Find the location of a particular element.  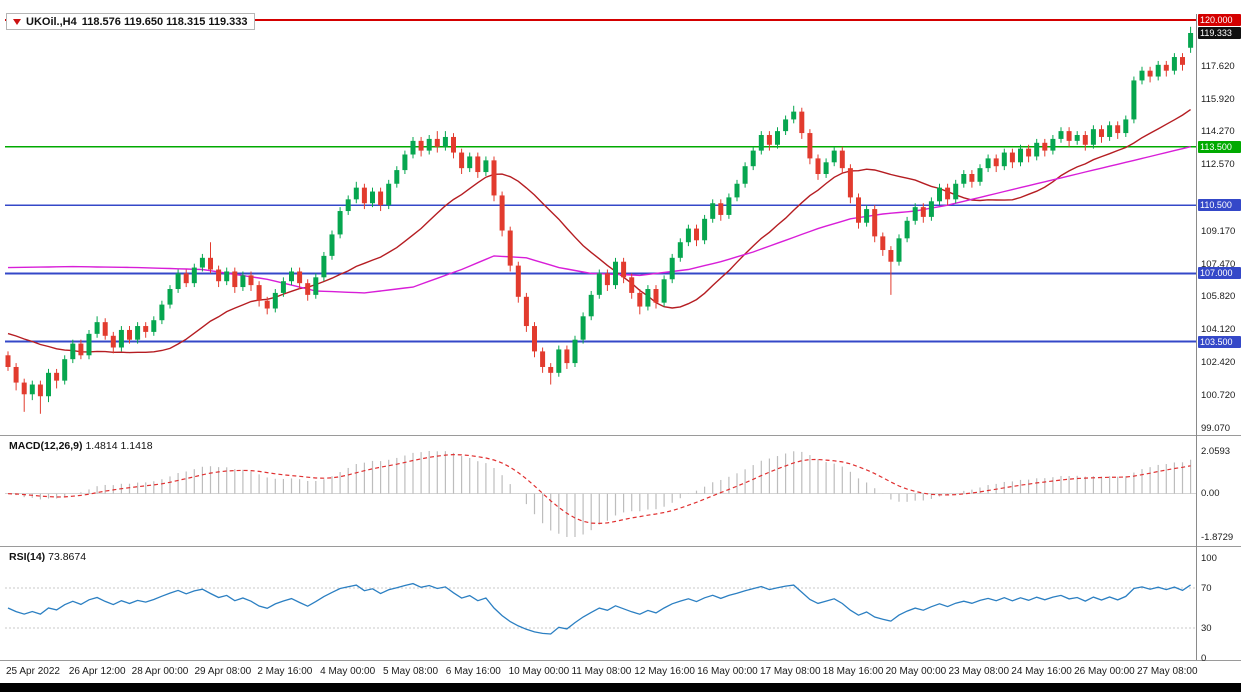

price-tick: 115.920 is located at coordinates (1218, 100).